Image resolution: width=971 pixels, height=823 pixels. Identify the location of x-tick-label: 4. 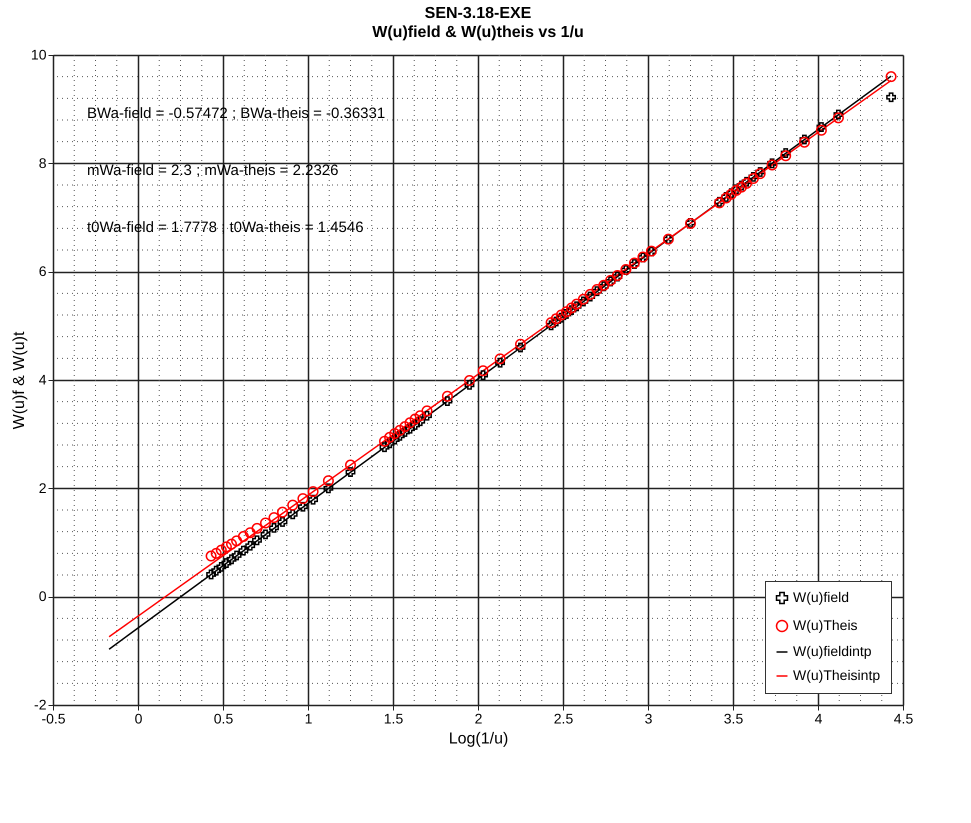
(818, 718).